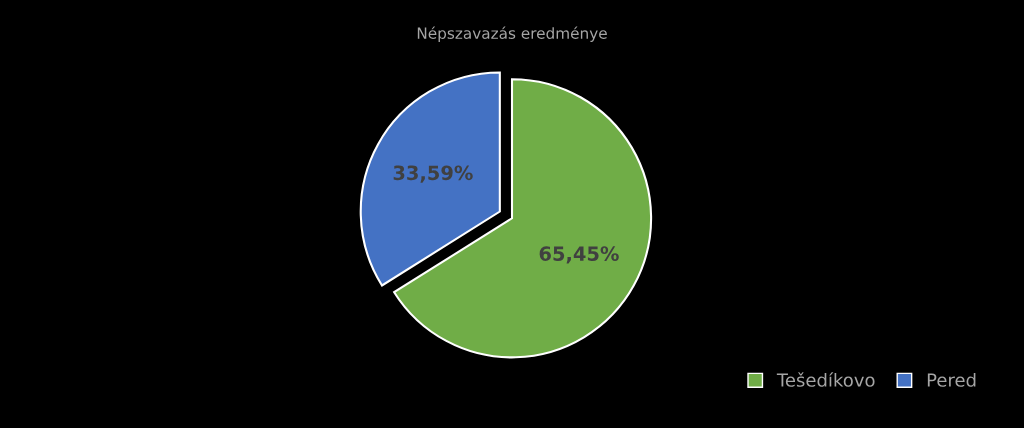 The image size is (1024, 428). What do you see at coordinates (579, 255) in the screenshot?
I see `data-label: 65,45%` at bounding box center [579, 255].